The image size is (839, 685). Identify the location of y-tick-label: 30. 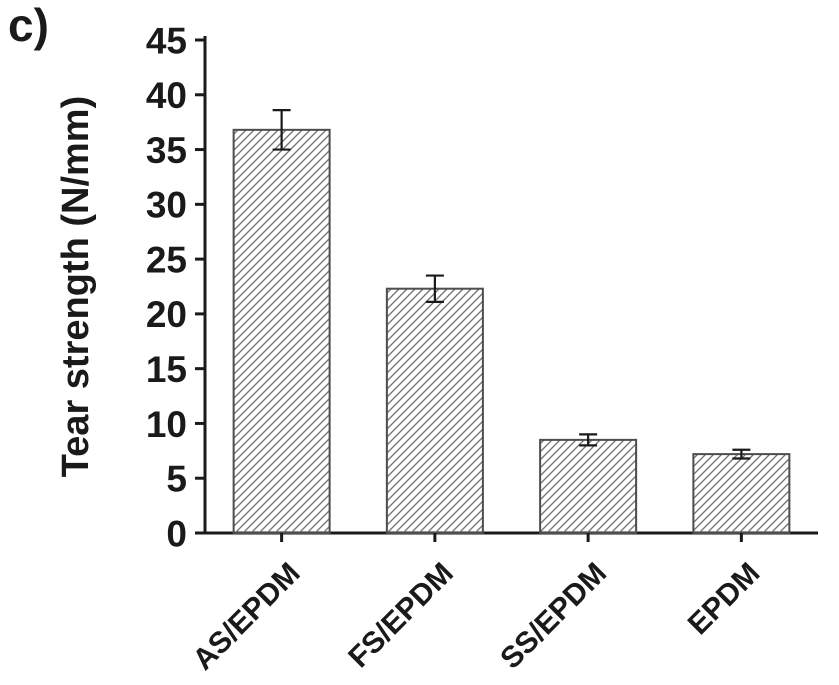
(166, 205).